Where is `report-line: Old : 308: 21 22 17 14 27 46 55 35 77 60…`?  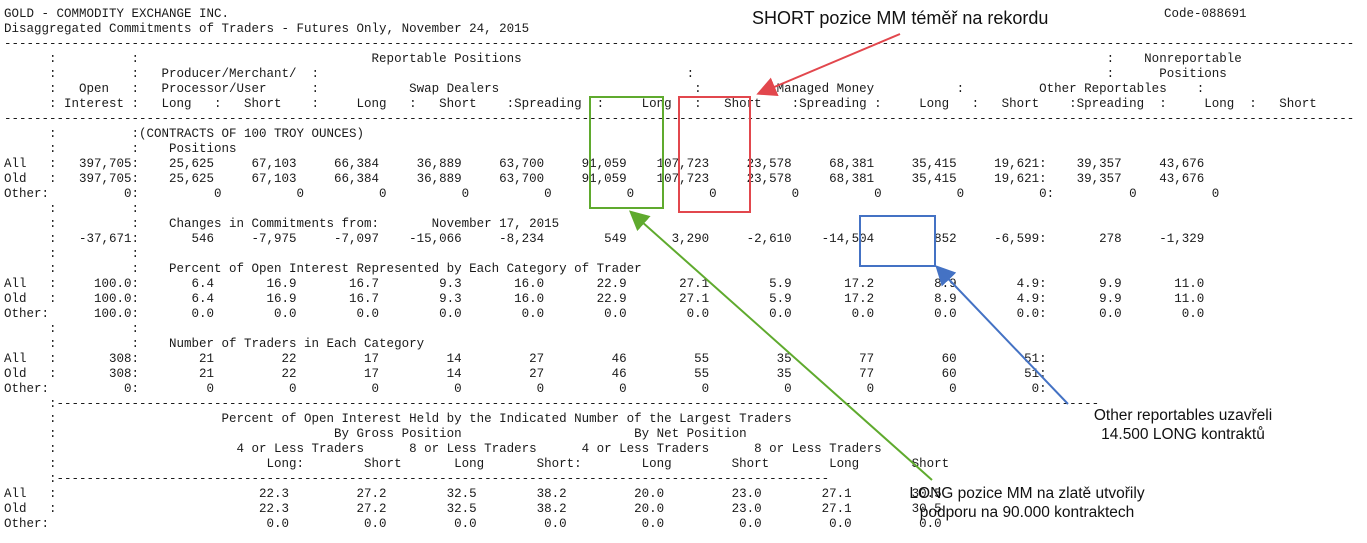
report-line: Old : 308: 21 22 17 14 27 46 55 35 77 60… is located at coordinates (525, 374).